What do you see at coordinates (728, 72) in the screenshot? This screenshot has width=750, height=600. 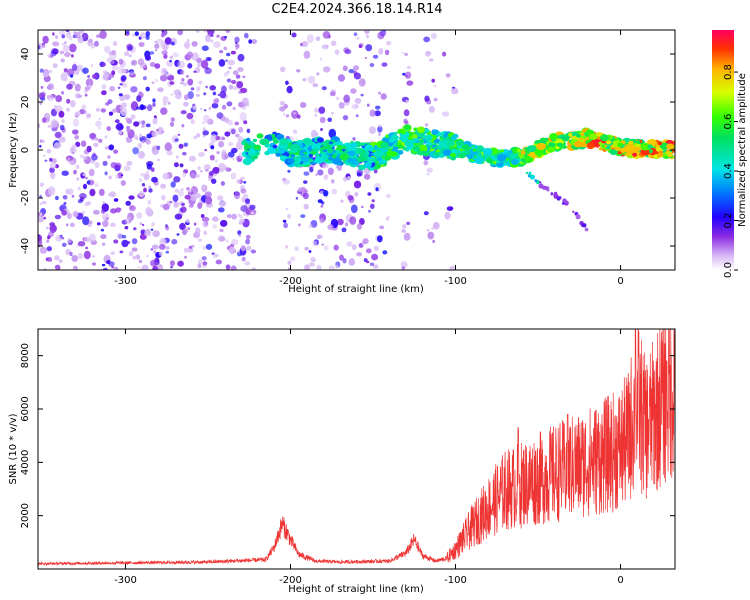 I see `colorbar-tick-label: 0.8` at bounding box center [728, 72].